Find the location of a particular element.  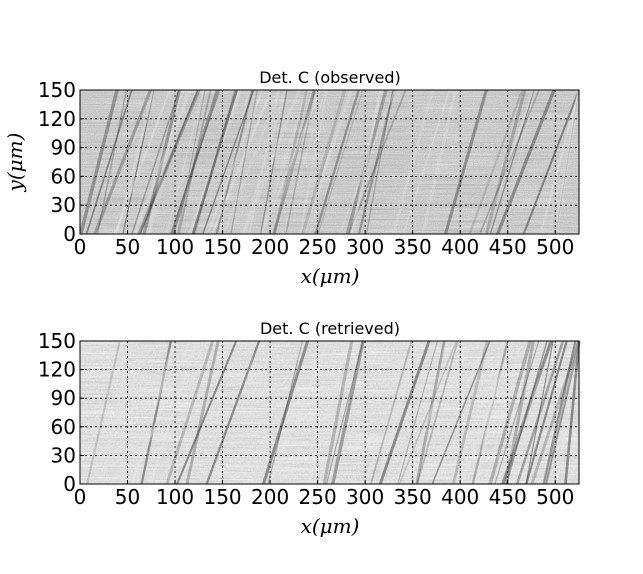

y-axis-label: y(μm) is located at coordinates (15, 163).